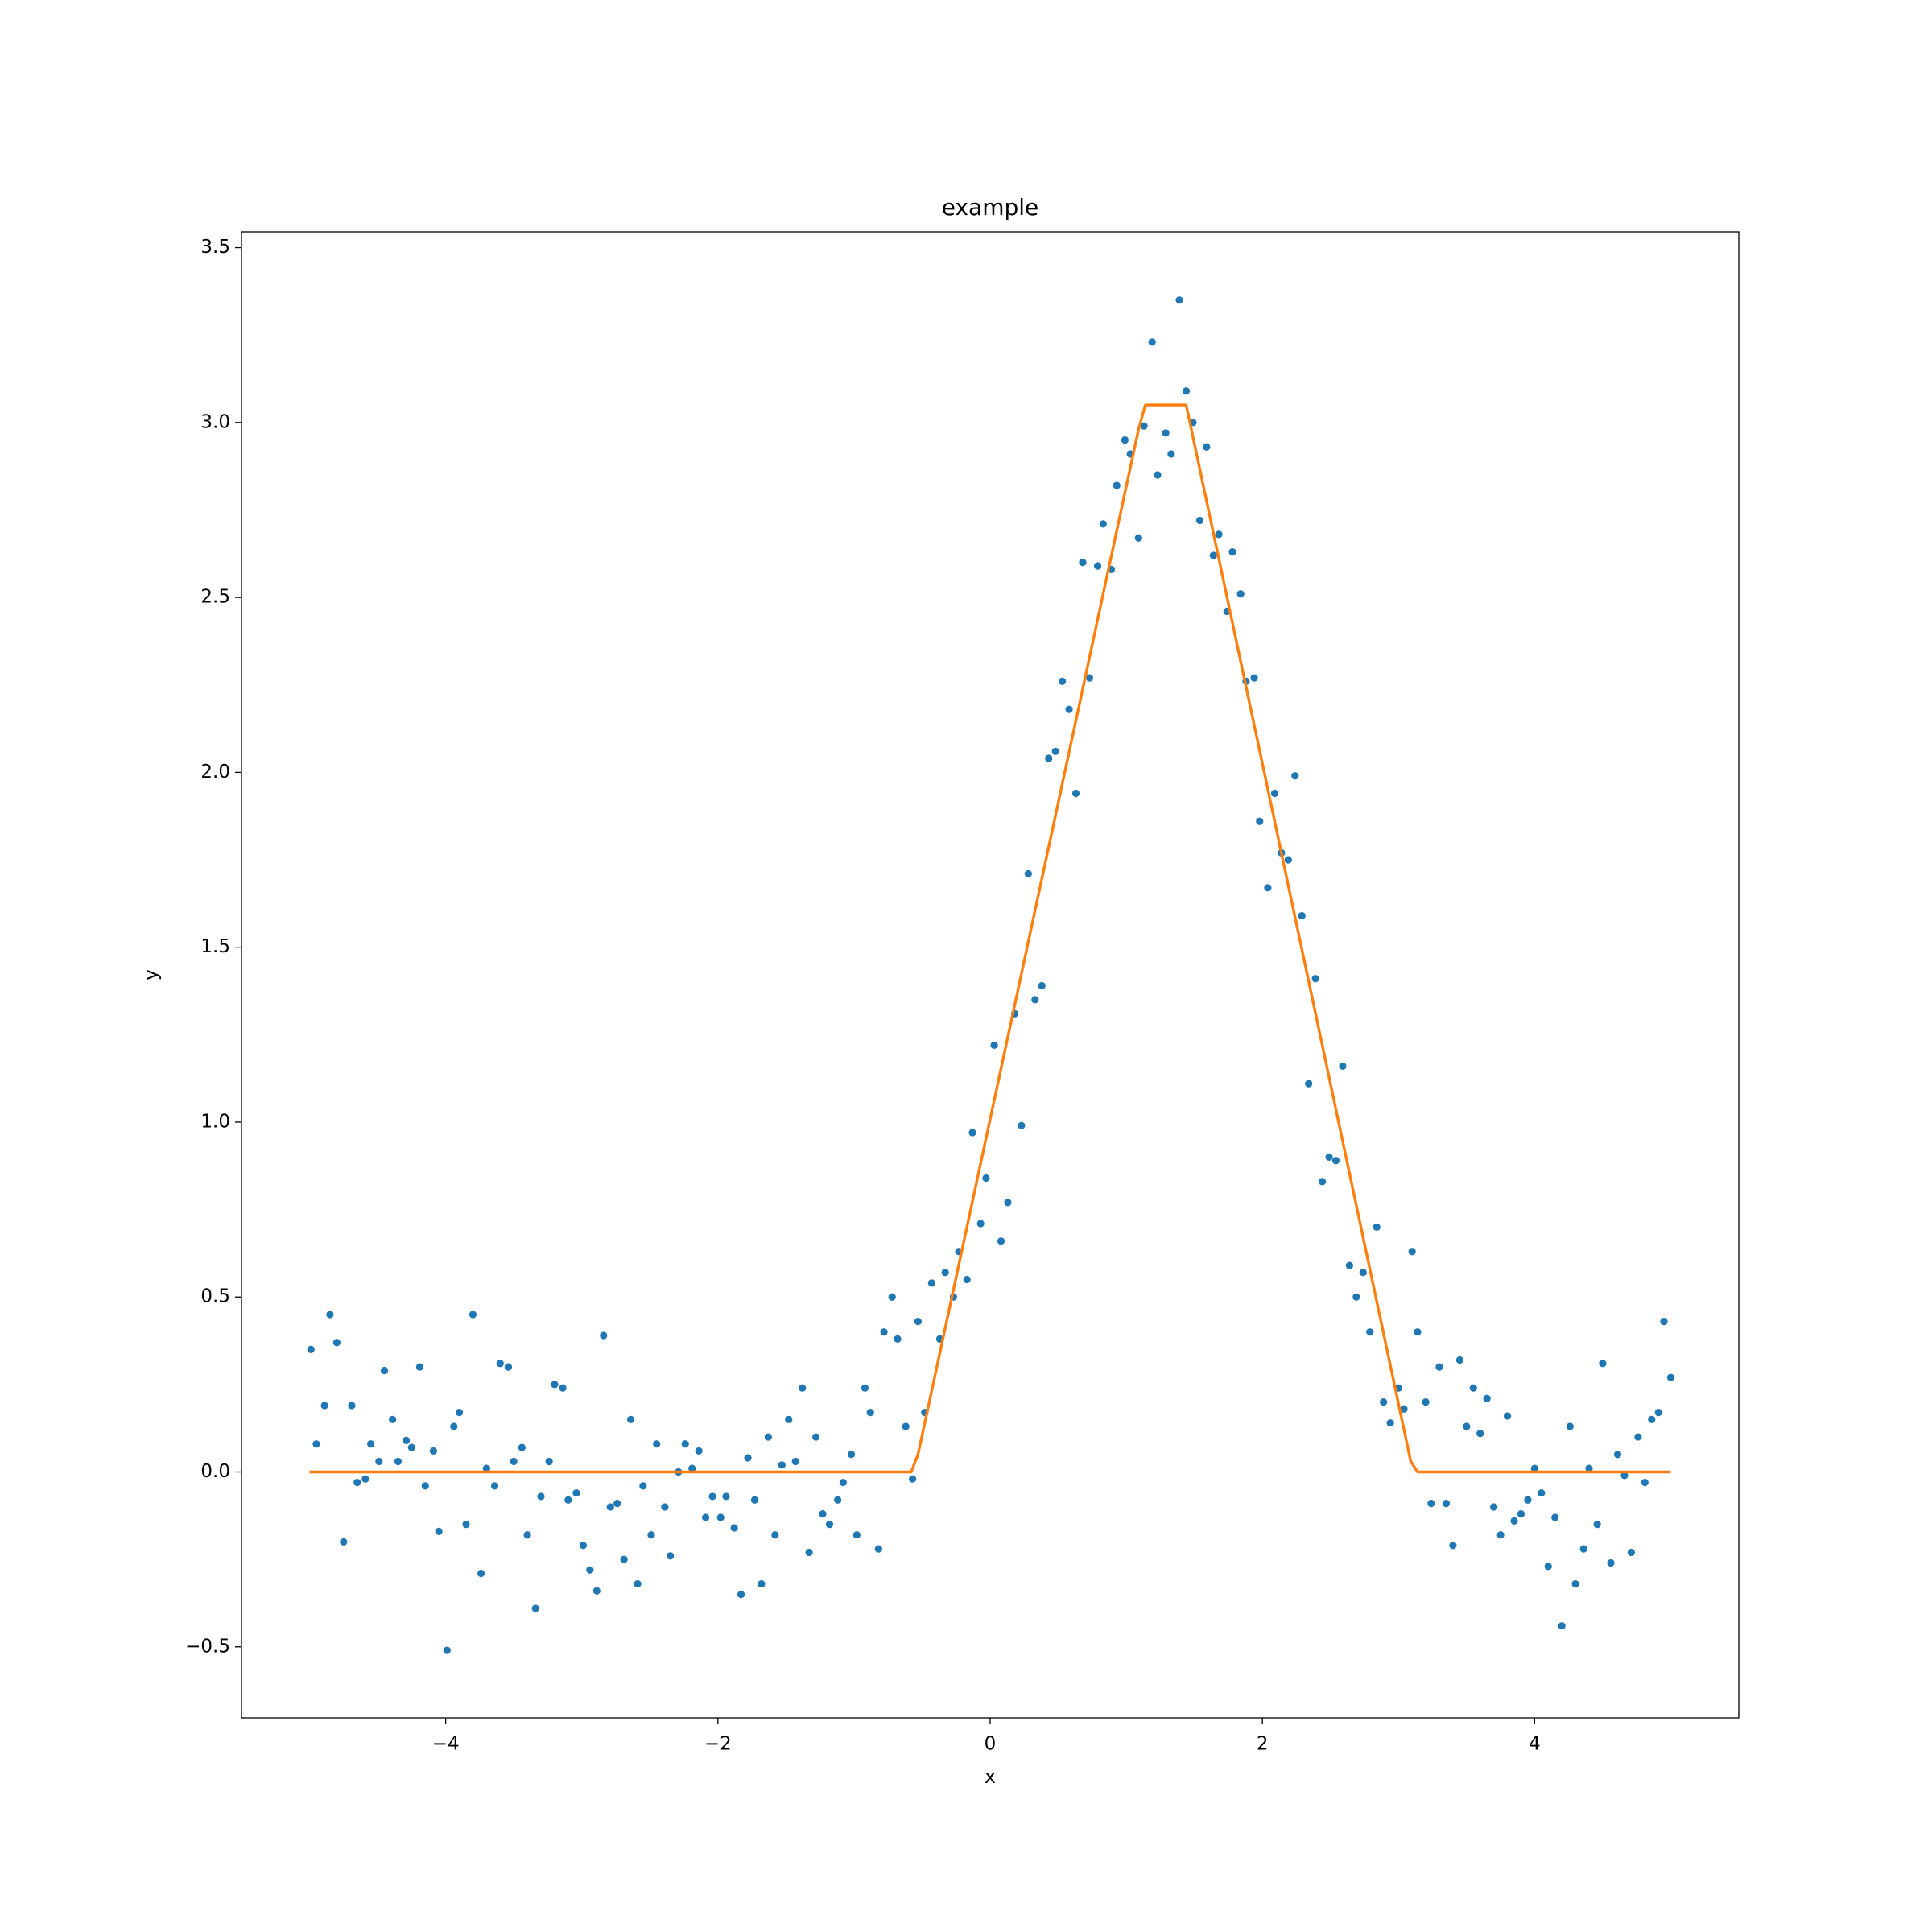 The width and height of the screenshot is (1932, 1932). I want to click on y-axis-label: y, so click(150, 974).